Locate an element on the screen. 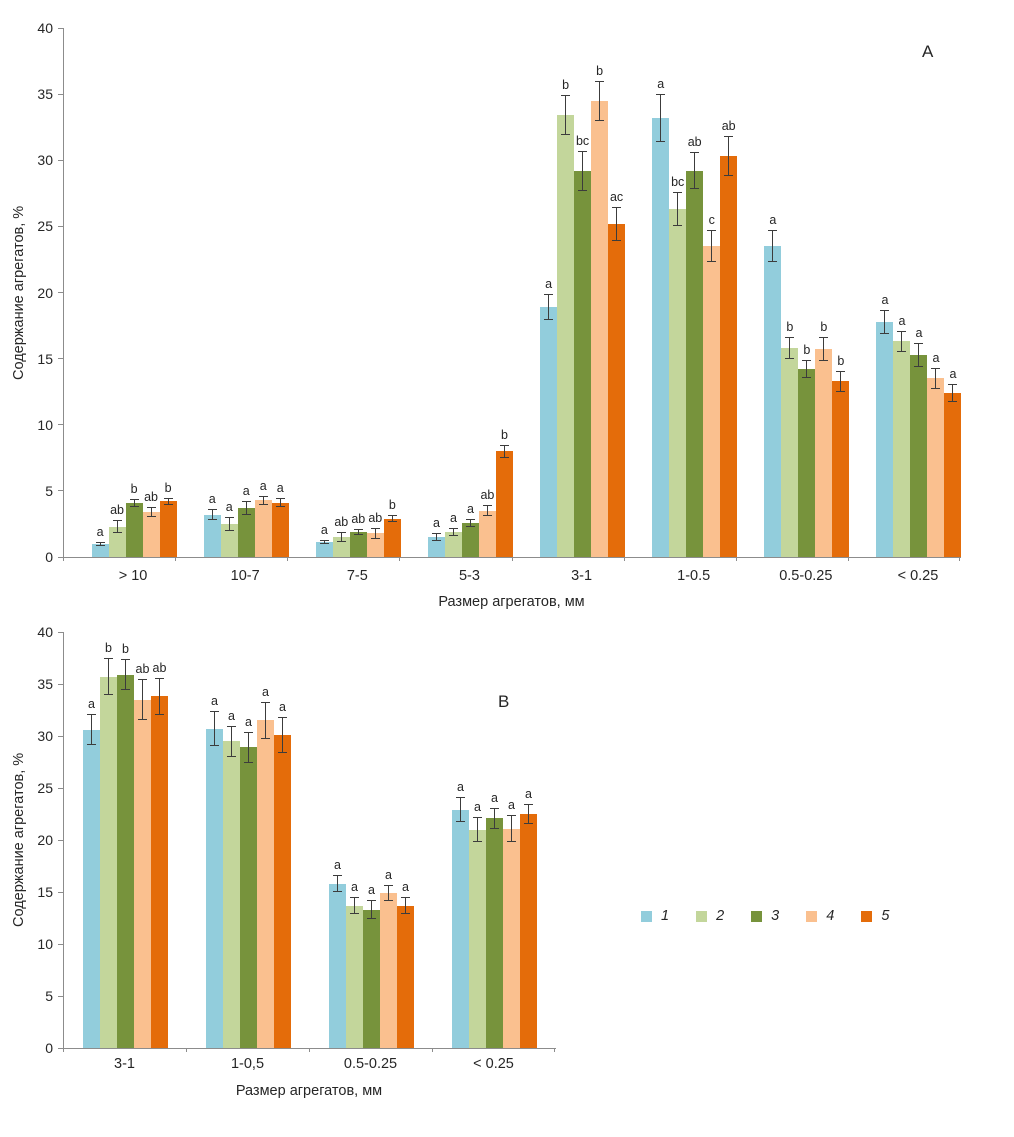  legend-swatch is located at coordinates (757, 916).